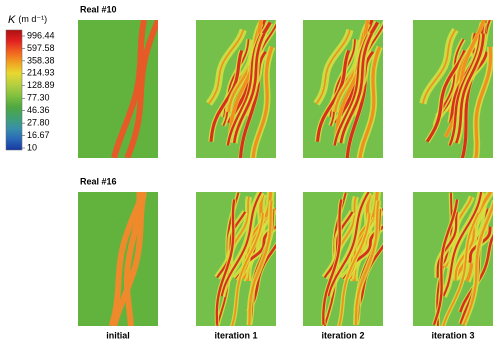 This screenshot has width=500, height=343. I want to click on row-title: Real #10, so click(98, 9).